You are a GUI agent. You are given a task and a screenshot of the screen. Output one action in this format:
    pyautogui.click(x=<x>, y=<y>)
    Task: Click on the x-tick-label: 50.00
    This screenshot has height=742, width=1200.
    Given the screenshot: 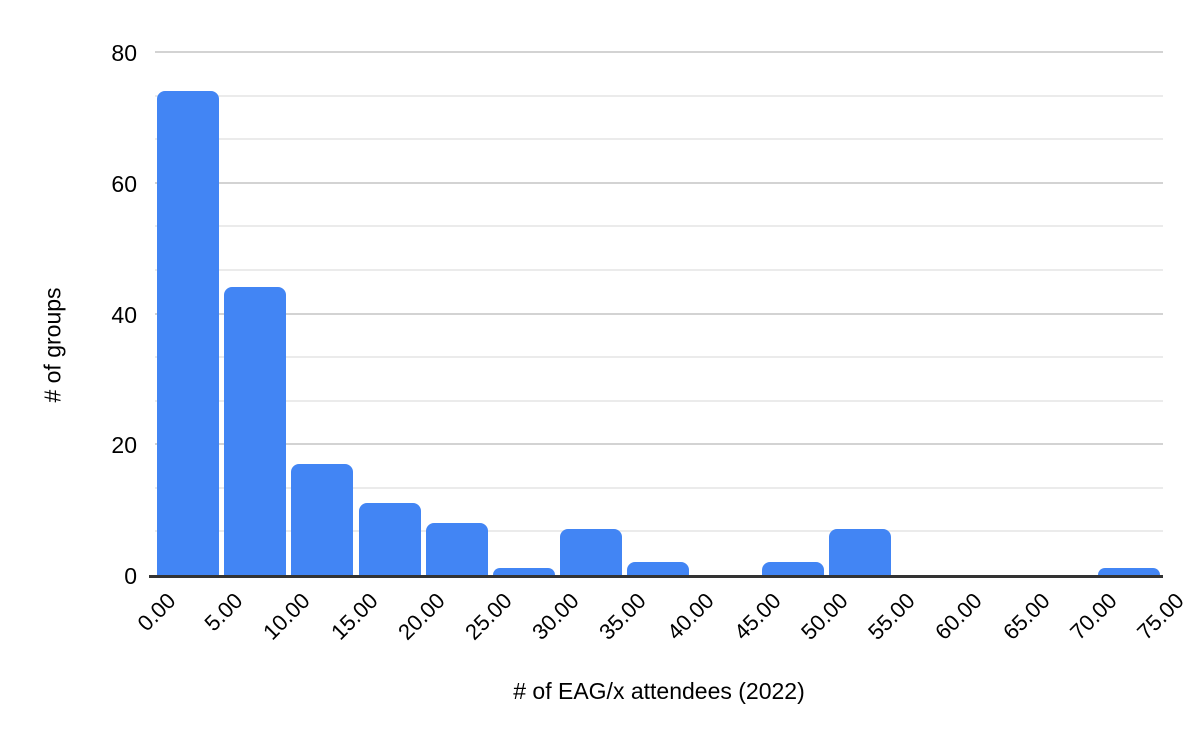 What is the action you would take?
    pyautogui.click(x=824, y=616)
    